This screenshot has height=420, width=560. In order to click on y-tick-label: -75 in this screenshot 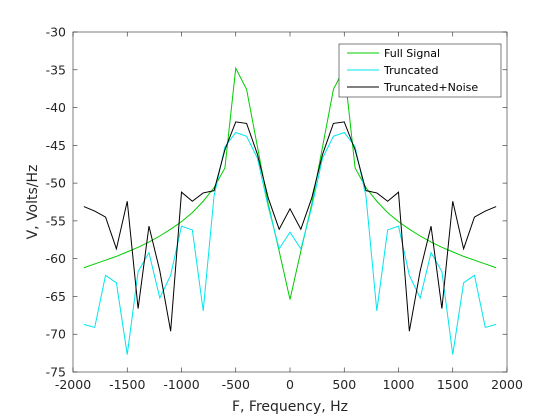, I will do `click(56, 372)`.